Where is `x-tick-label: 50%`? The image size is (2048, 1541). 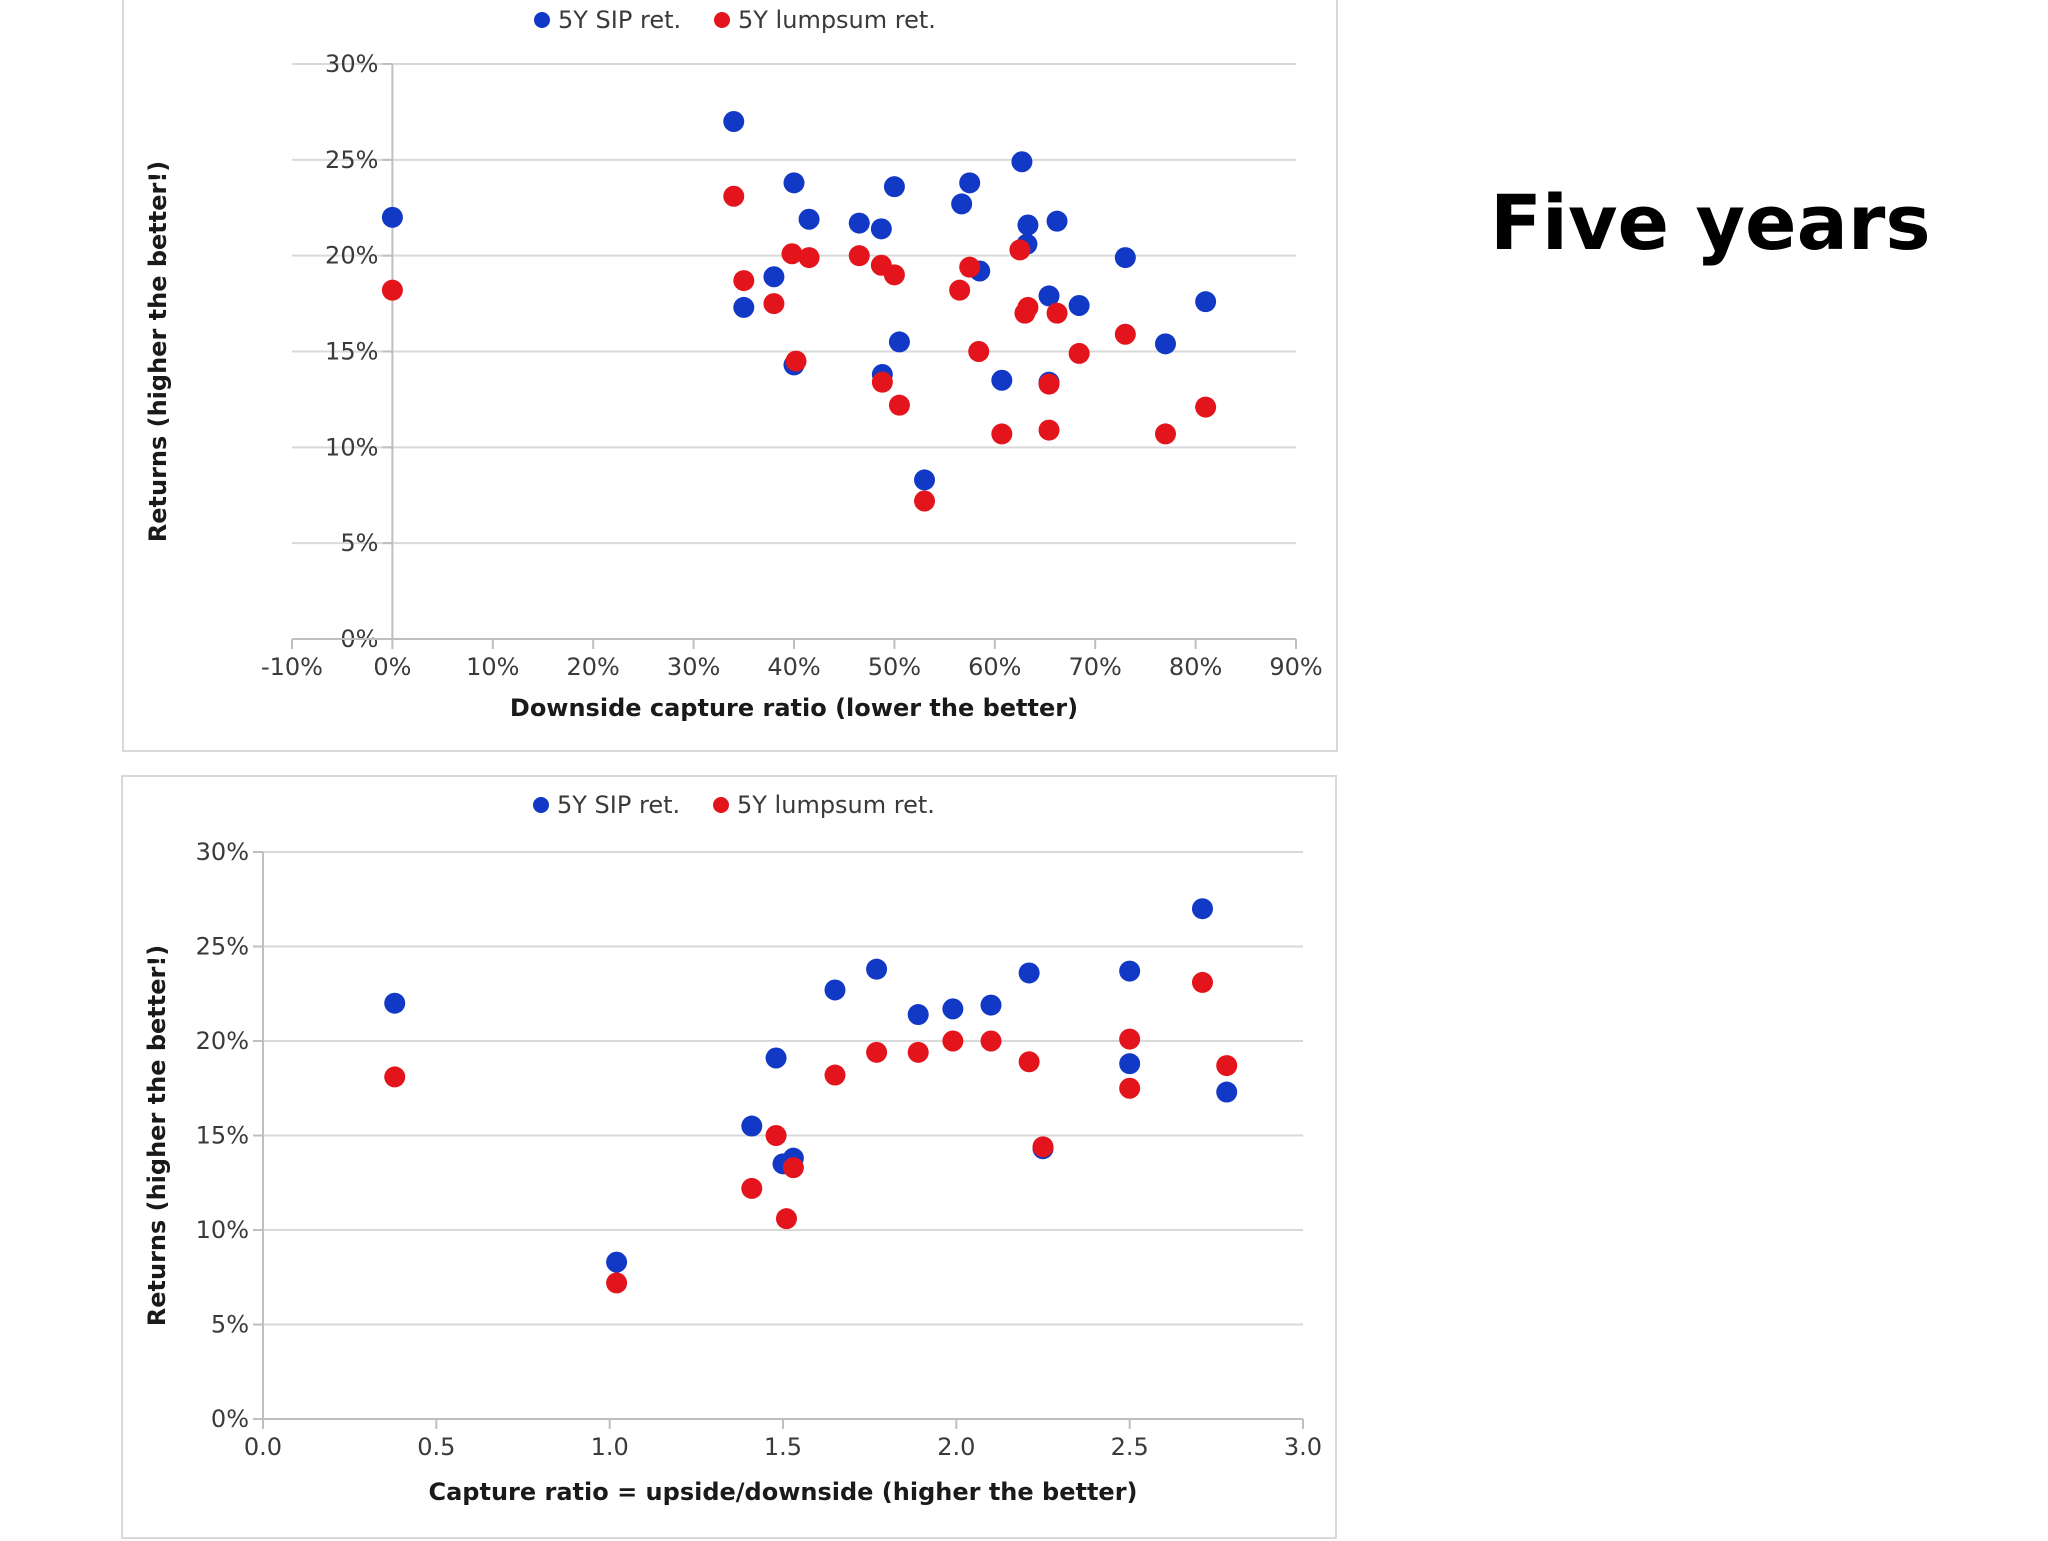 x-tick-label: 50% is located at coordinates (894, 667).